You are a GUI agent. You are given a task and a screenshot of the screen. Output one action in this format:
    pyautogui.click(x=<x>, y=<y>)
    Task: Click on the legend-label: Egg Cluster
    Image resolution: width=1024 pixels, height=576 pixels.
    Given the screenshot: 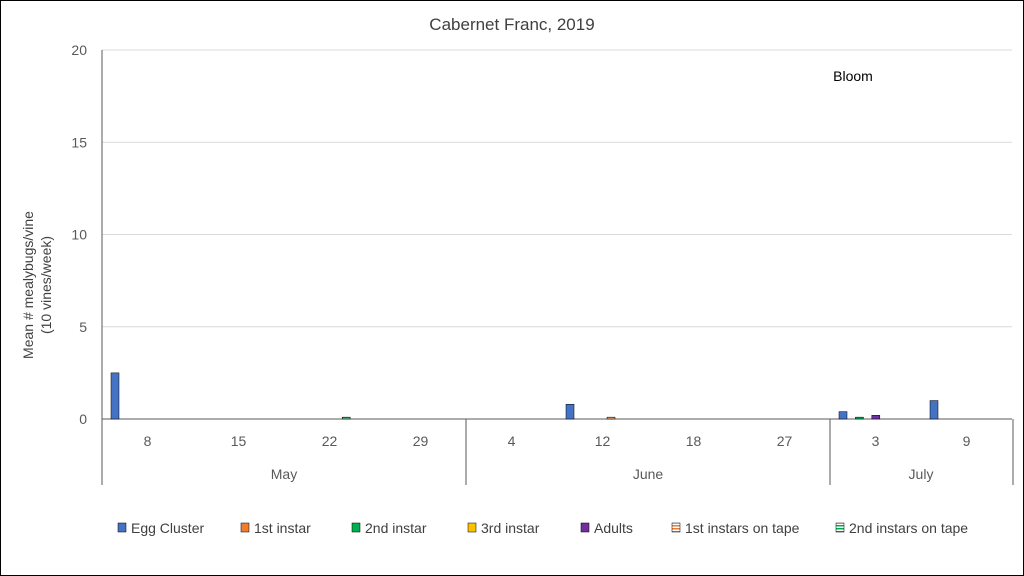 What is the action you would take?
    pyautogui.click(x=167, y=528)
    